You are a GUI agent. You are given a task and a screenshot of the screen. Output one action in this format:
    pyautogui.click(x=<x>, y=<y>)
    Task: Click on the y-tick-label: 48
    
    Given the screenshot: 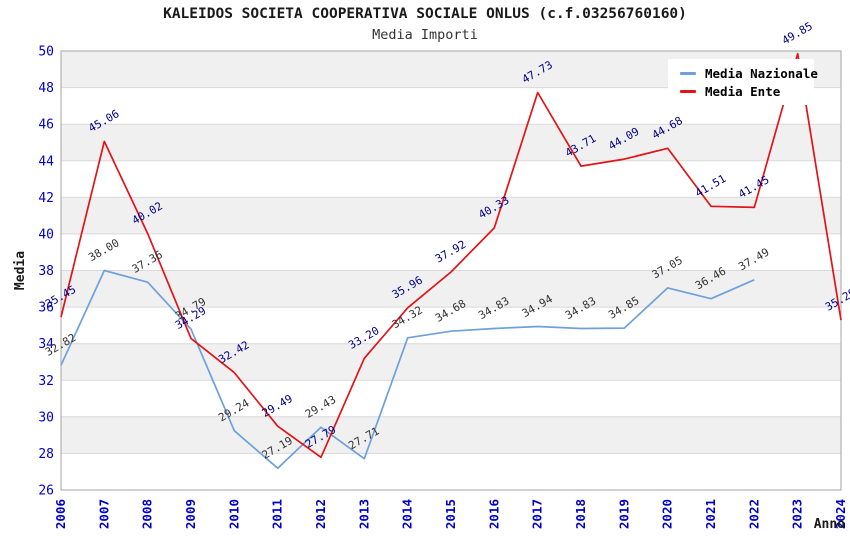 What is the action you would take?
    pyautogui.click(x=46, y=88)
    